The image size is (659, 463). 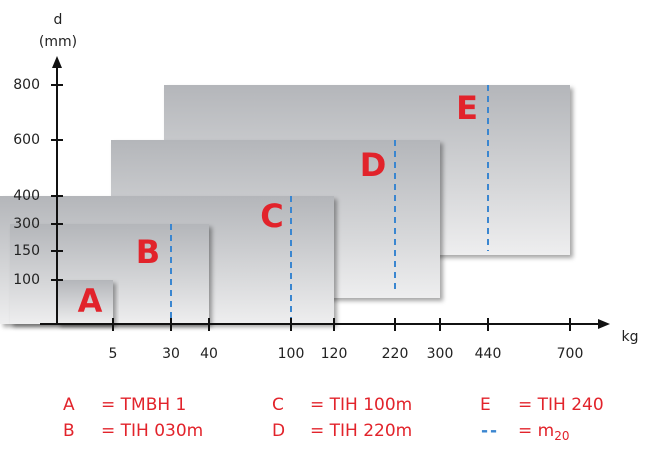 What do you see at coordinates (570, 354) in the screenshot?
I see `x-tick-label: 700` at bounding box center [570, 354].